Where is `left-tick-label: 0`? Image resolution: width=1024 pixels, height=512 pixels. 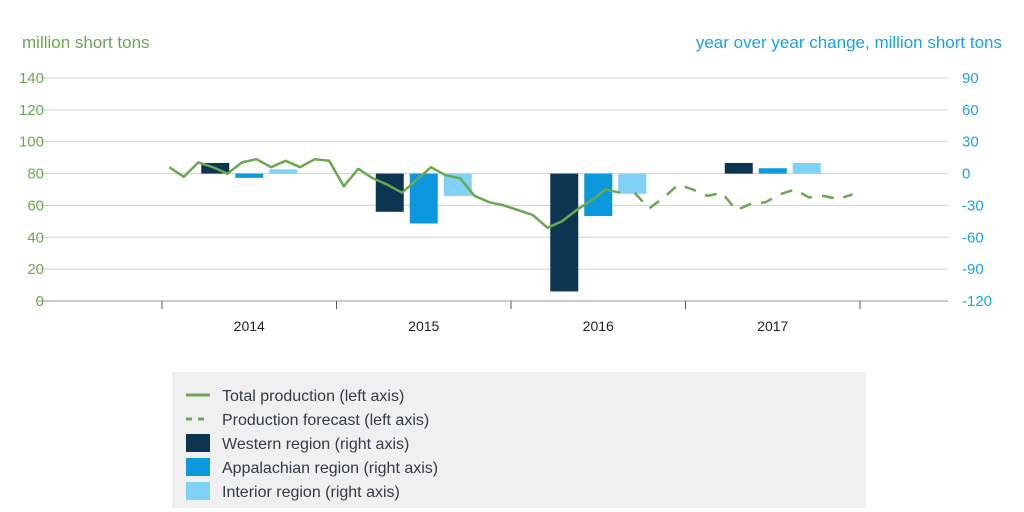 left-tick-label: 0 is located at coordinates (40, 301).